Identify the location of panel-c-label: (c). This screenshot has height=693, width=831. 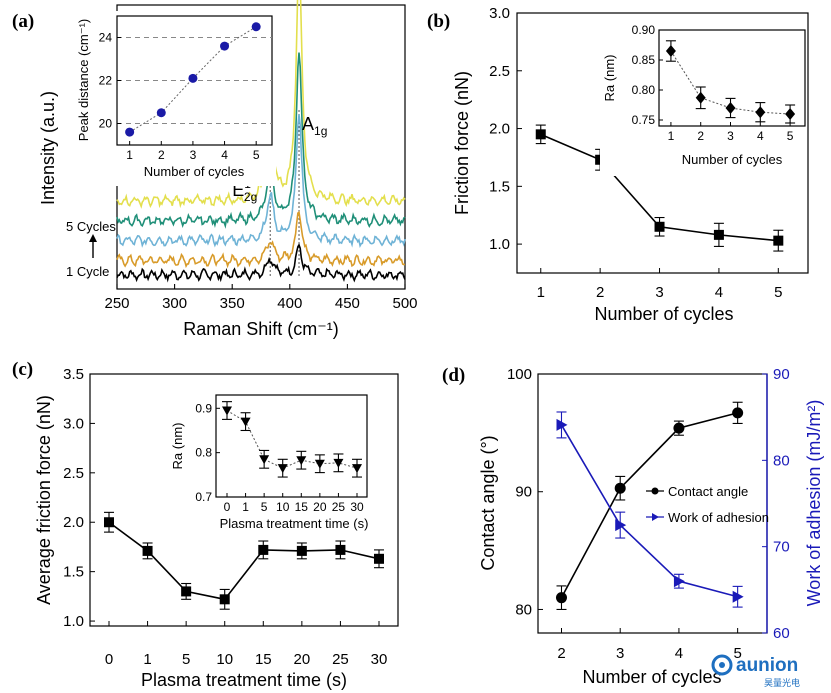
(22, 369).